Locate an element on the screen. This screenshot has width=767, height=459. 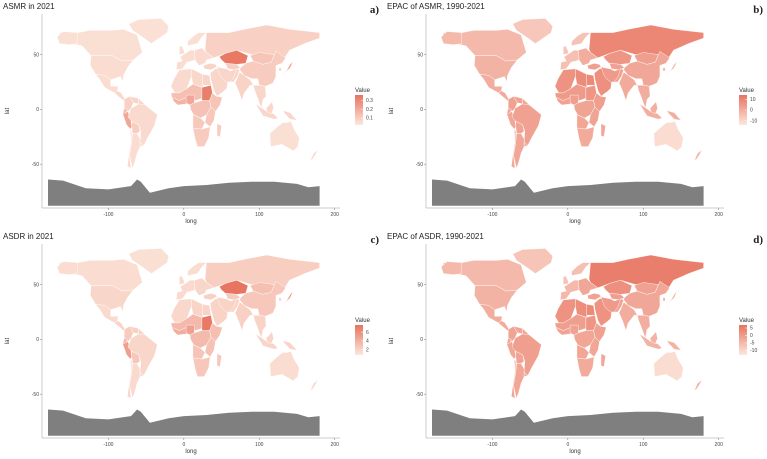
country-southaf is located at coordinates (585, 366).